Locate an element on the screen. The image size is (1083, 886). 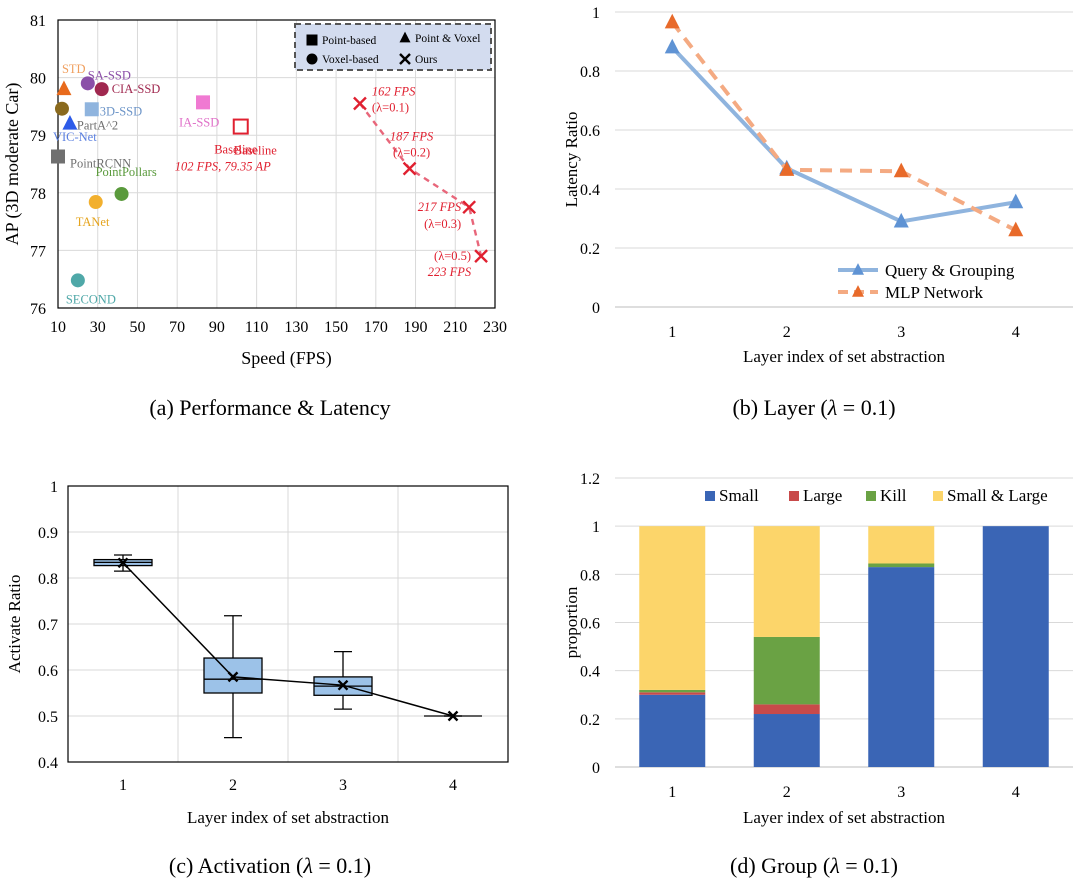
a-ytick-label: 81 is located at coordinates (38, 21).